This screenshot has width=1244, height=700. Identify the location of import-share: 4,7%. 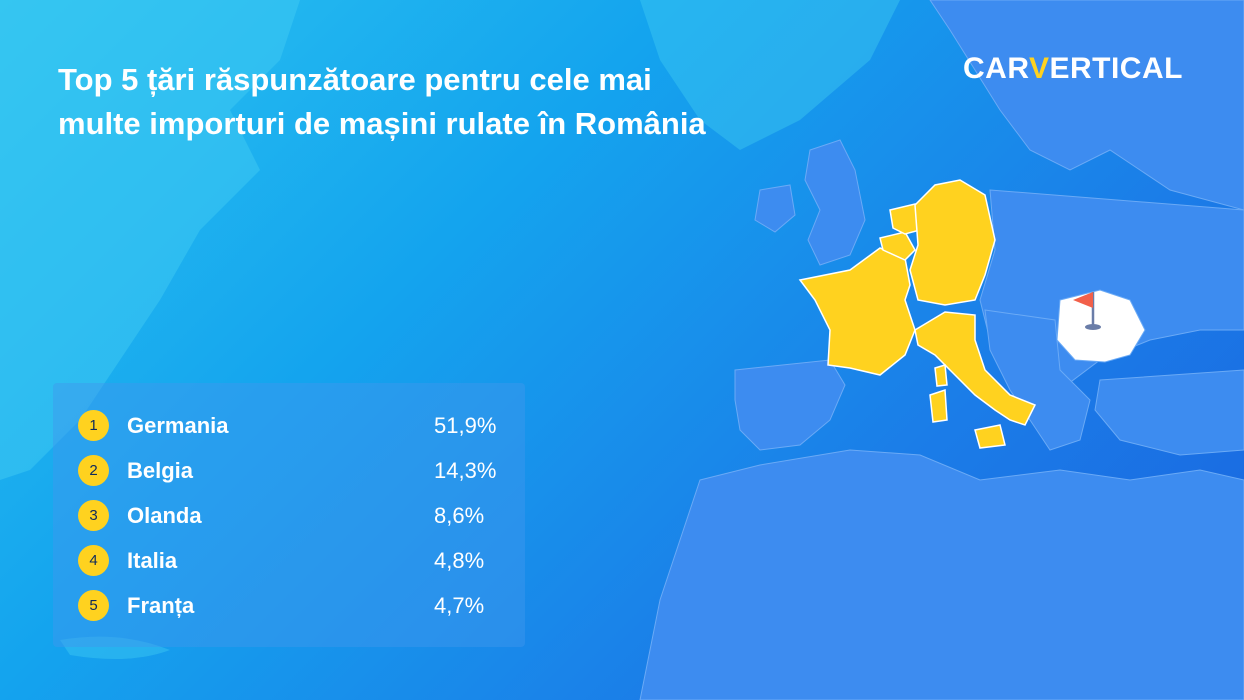
(459, 605).